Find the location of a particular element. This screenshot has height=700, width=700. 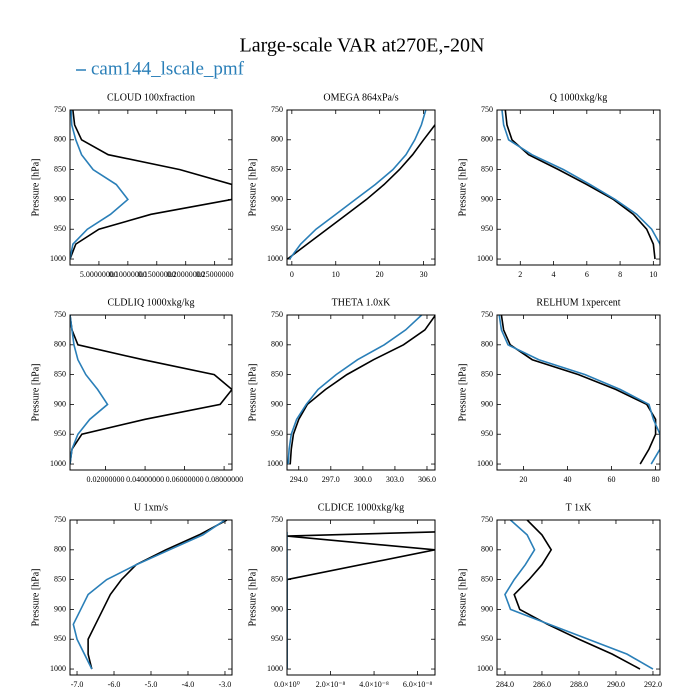

panel-title: U 1xm/s is located at coordinates (151, 507).